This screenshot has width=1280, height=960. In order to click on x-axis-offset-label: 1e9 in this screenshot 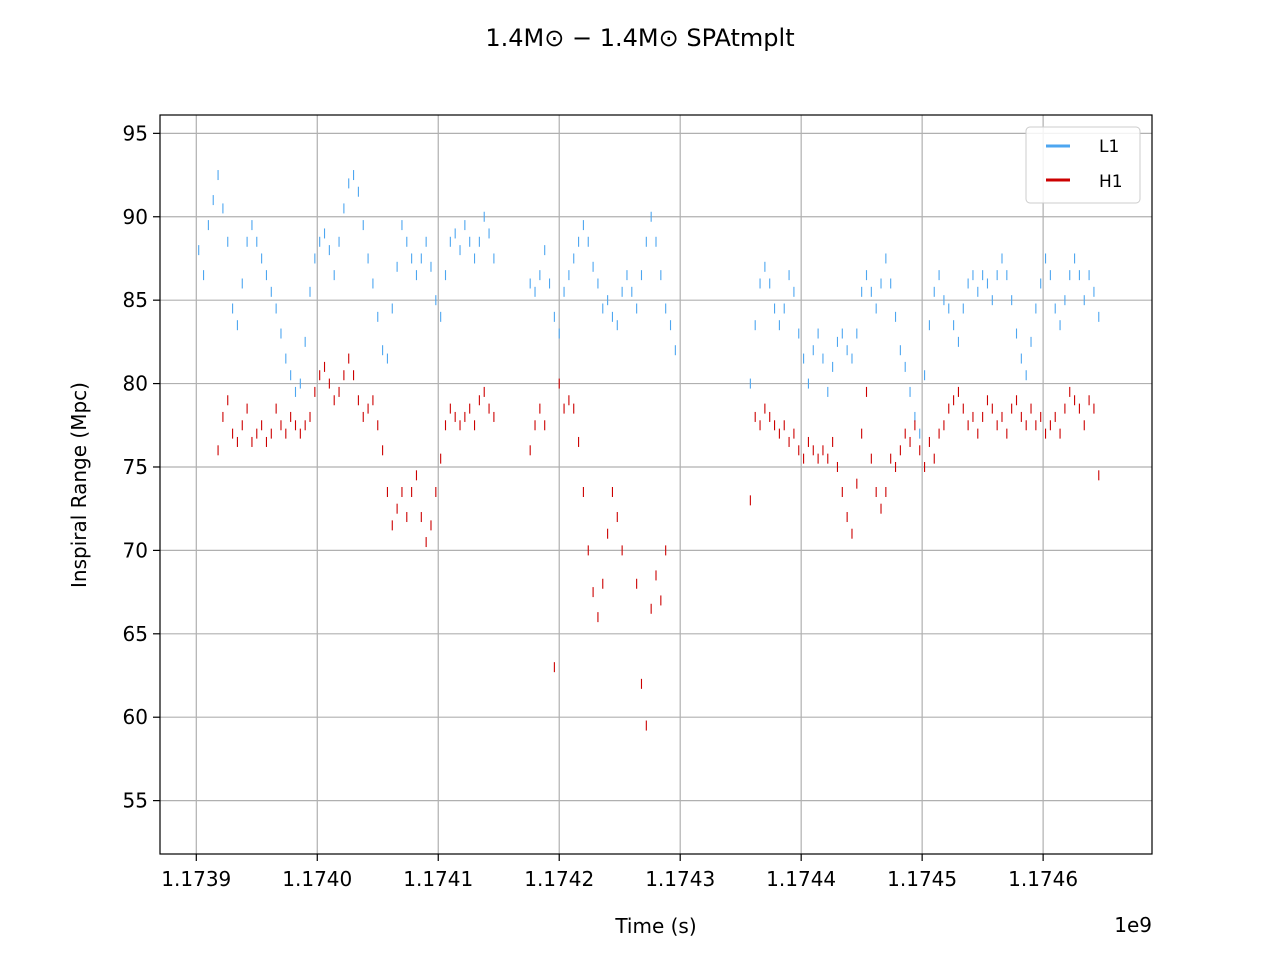, I will do `click(1133, 925)`.